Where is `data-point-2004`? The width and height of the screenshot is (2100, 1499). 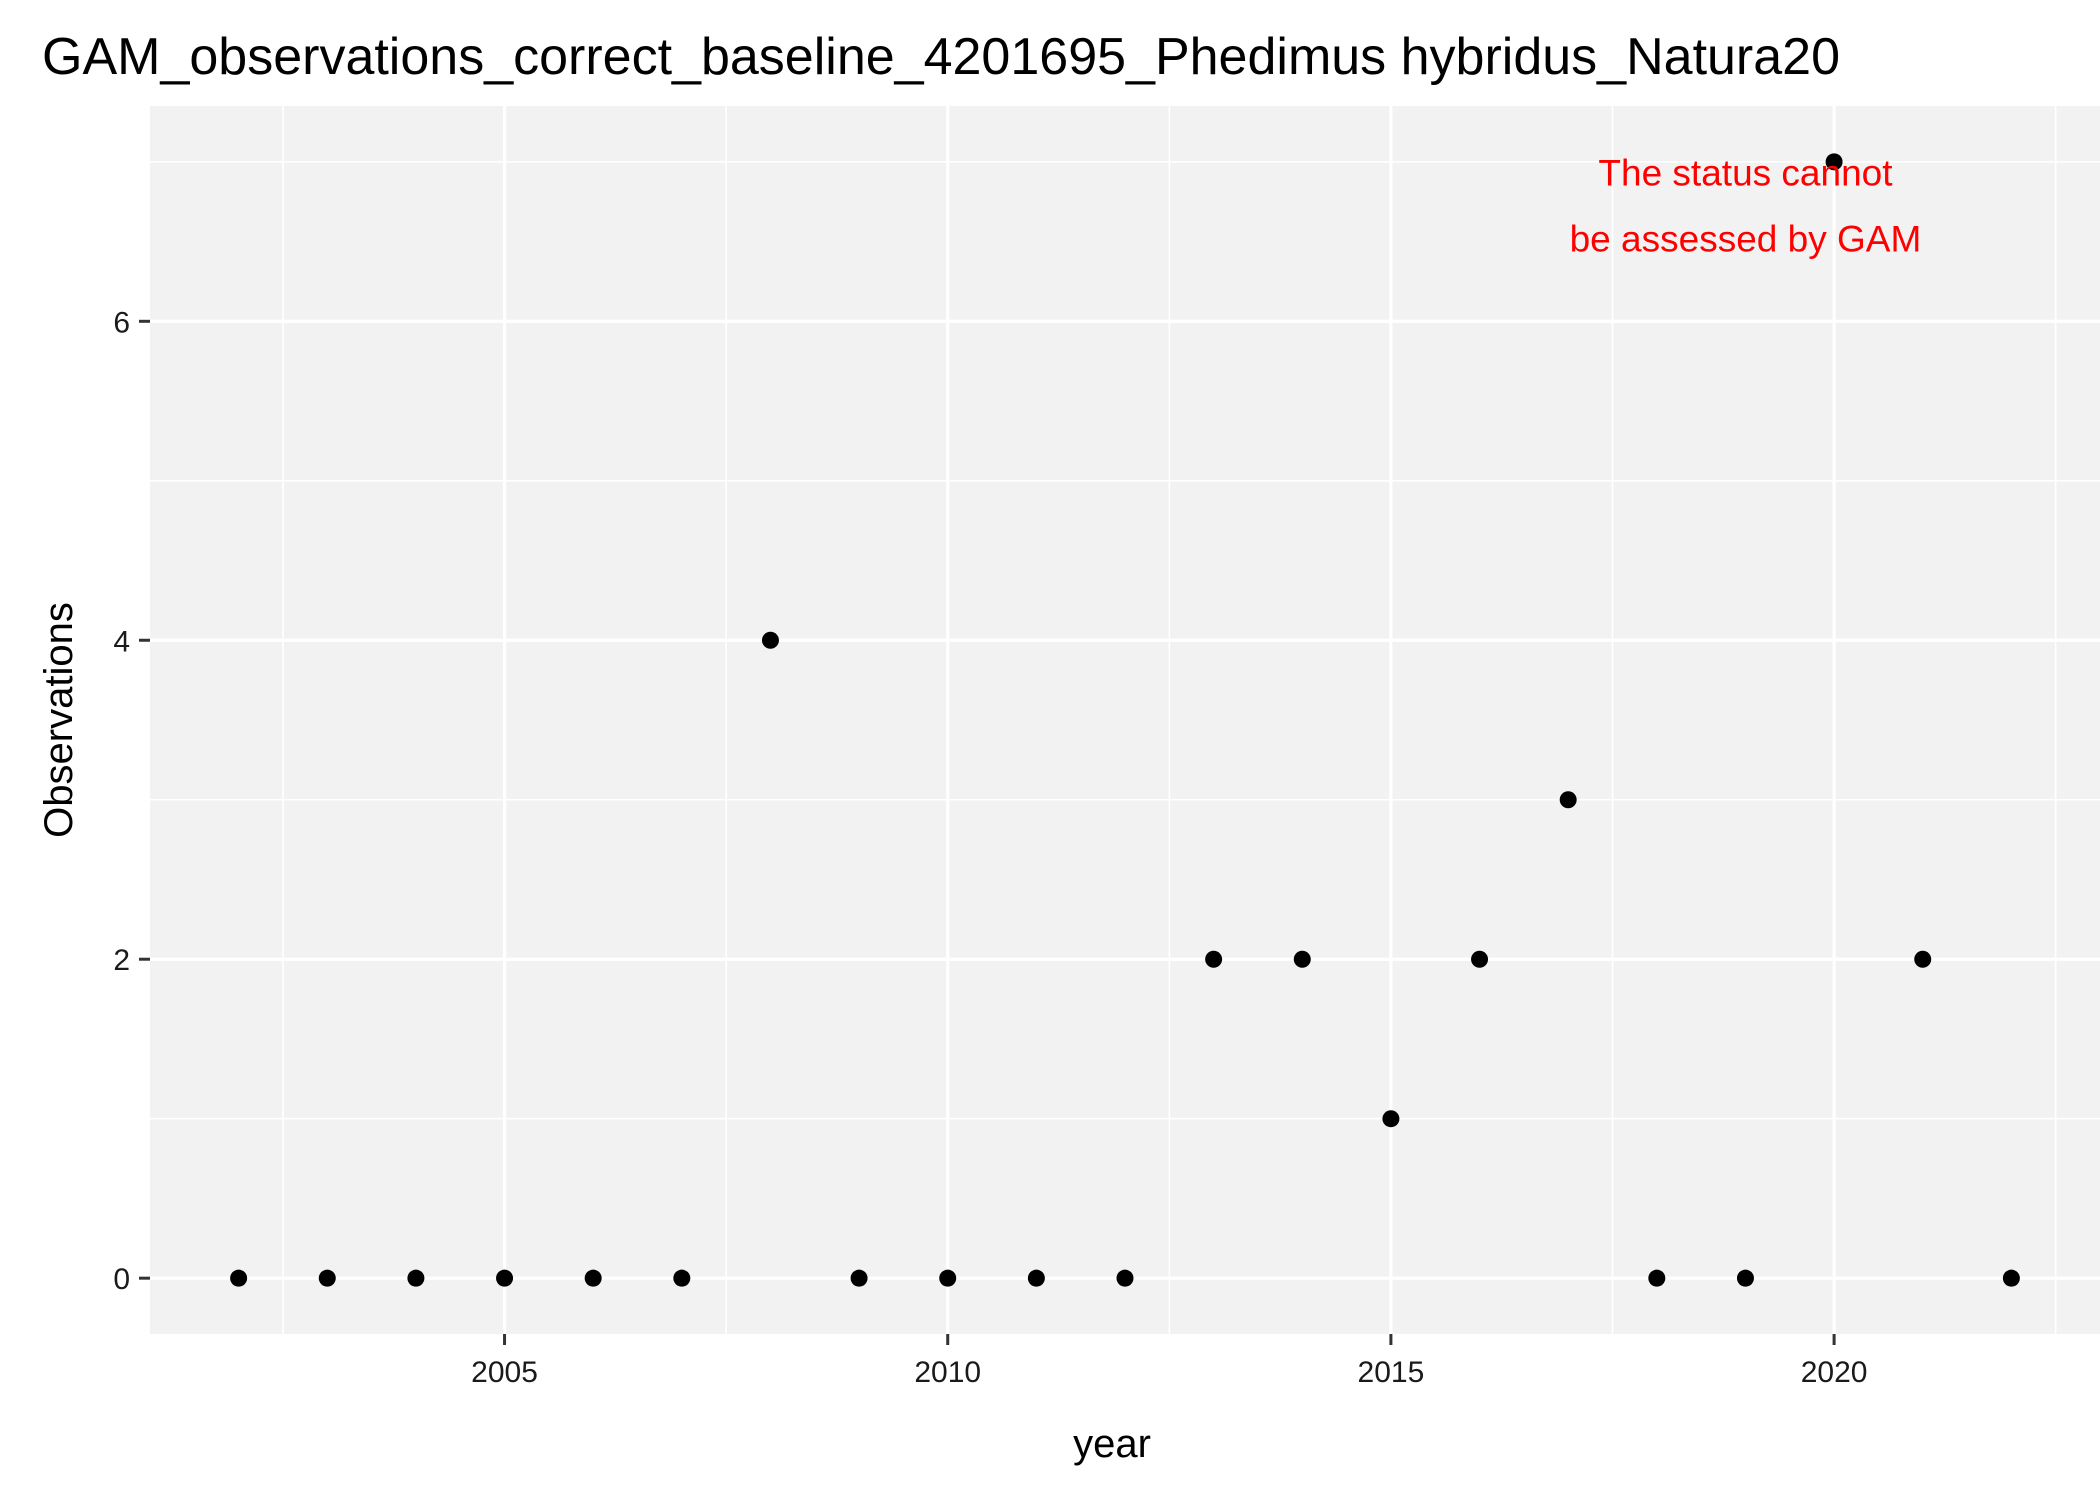 data-point-2004 is located at coordinates (416, 1278).